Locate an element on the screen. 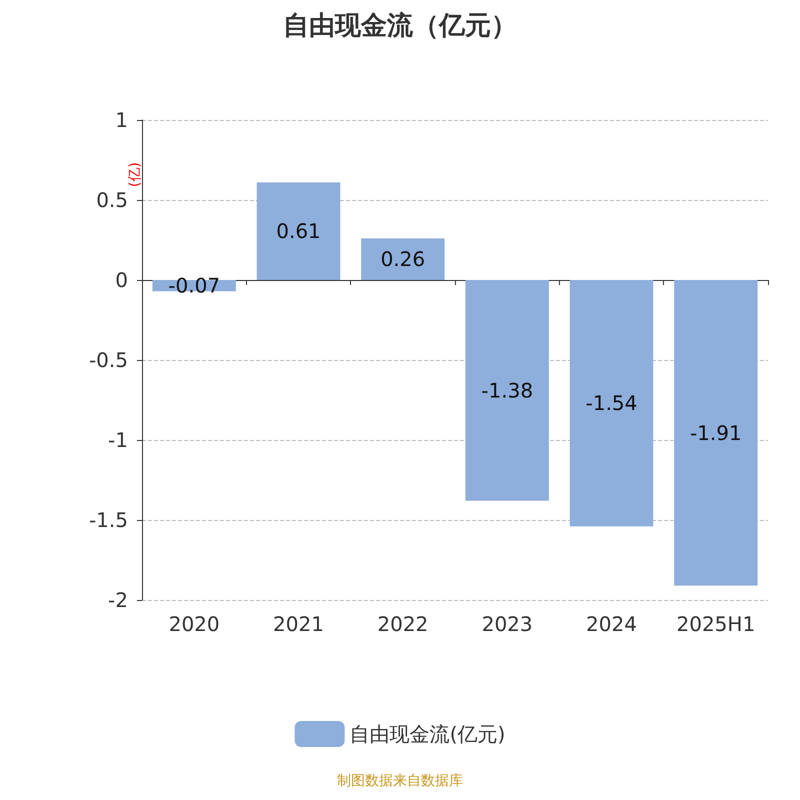 The height and width of the screenshot is (800, 800). data-label: -0.07 is located at coordinates (194, 286).